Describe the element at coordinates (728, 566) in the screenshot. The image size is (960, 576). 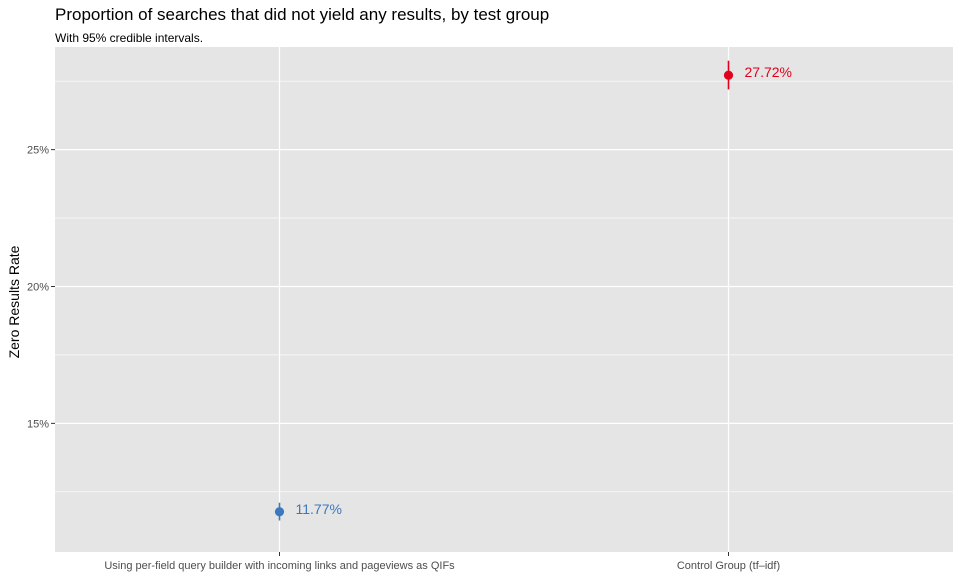
I see `x-tick-label: Control Group (tf–idf)` at that location.